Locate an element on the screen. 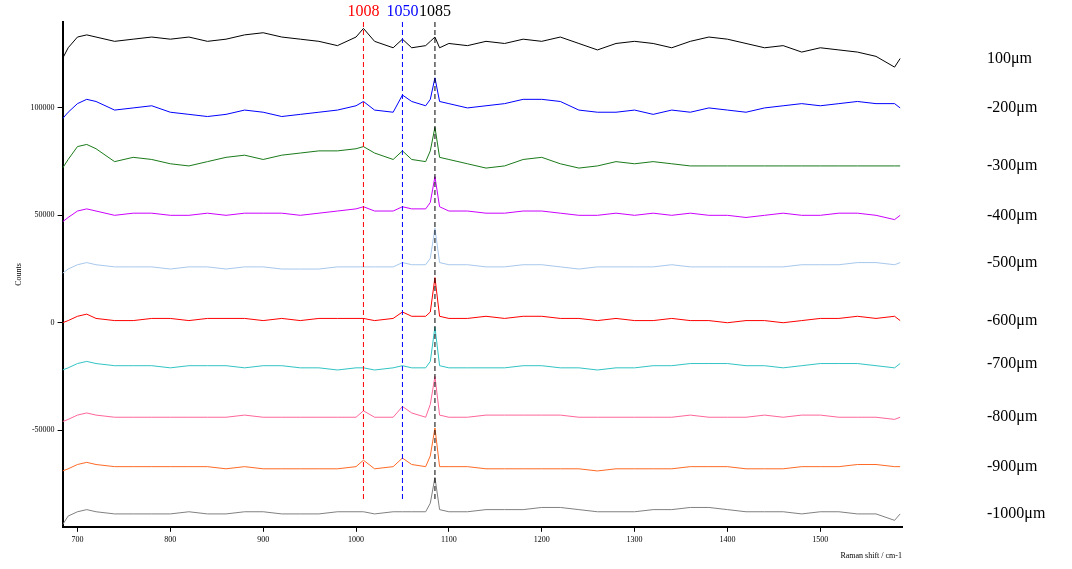 The height and width of the screenshot is (569, 1072). x-tick-label: 1200 is located at coordinates (541, 539).